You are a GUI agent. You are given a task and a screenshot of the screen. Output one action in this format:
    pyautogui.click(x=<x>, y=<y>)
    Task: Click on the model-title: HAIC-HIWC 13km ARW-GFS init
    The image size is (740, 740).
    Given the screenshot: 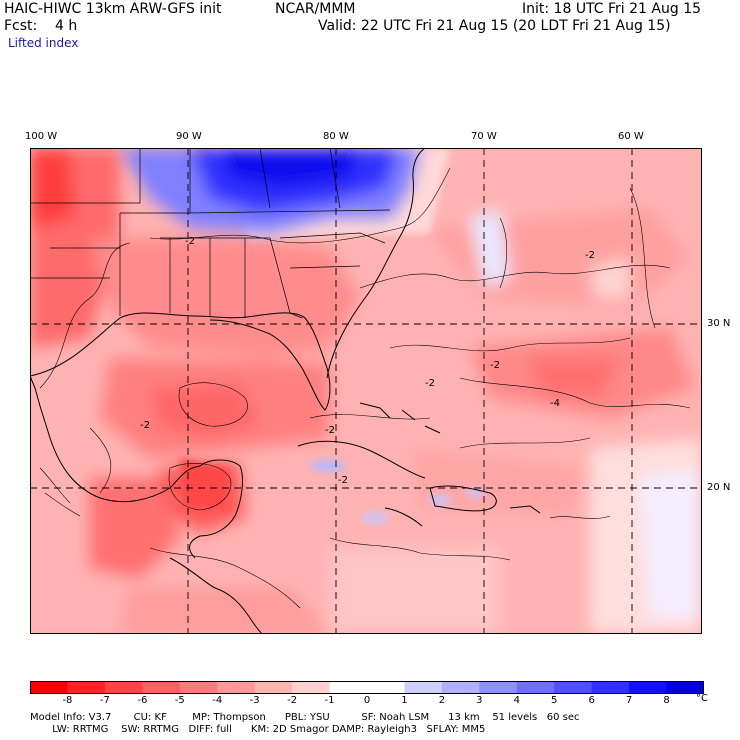 What is the action you would take?
    pyautogui.click(x=113, y=9)
    